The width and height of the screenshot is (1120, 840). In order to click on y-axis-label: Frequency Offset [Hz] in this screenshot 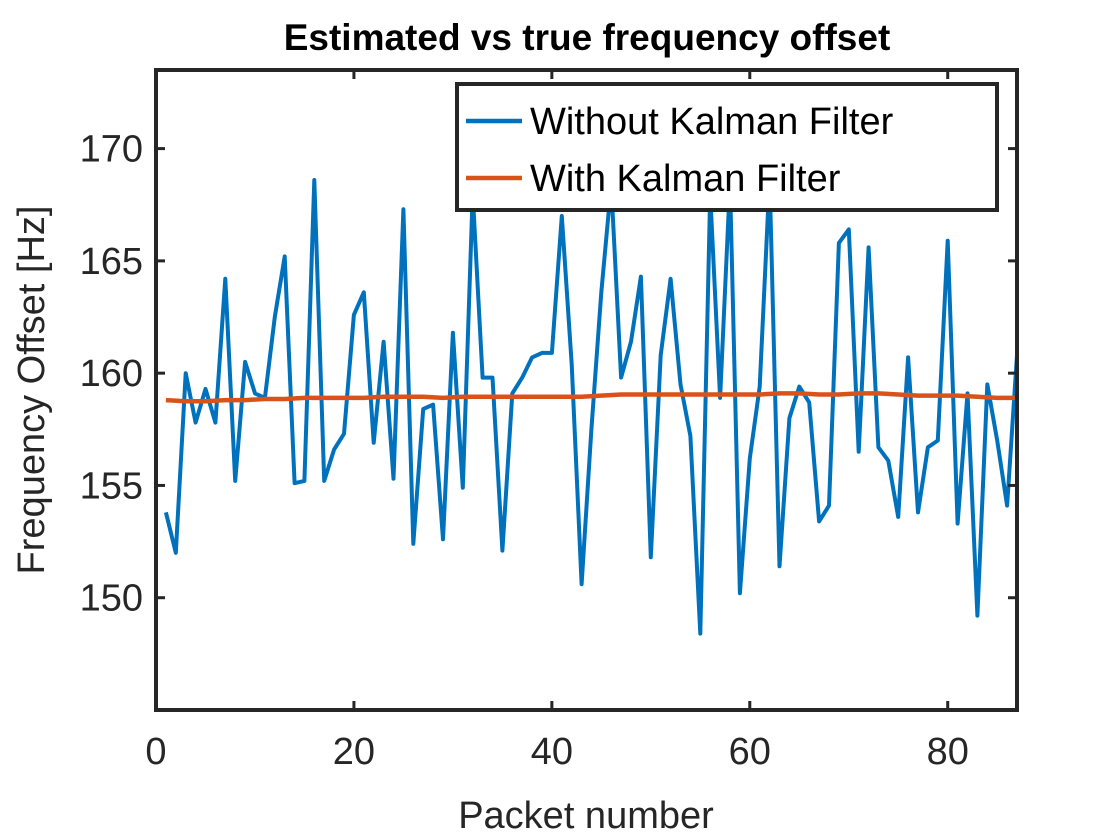, I will do `click(32, 390)`.